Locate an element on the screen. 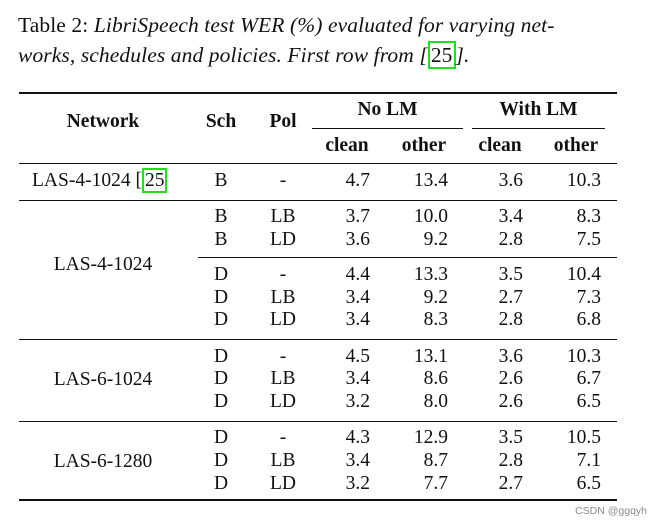 The height and width of the screenshot is (527, 663). caption-text-3: ]. is located at coordinates (462, 55).